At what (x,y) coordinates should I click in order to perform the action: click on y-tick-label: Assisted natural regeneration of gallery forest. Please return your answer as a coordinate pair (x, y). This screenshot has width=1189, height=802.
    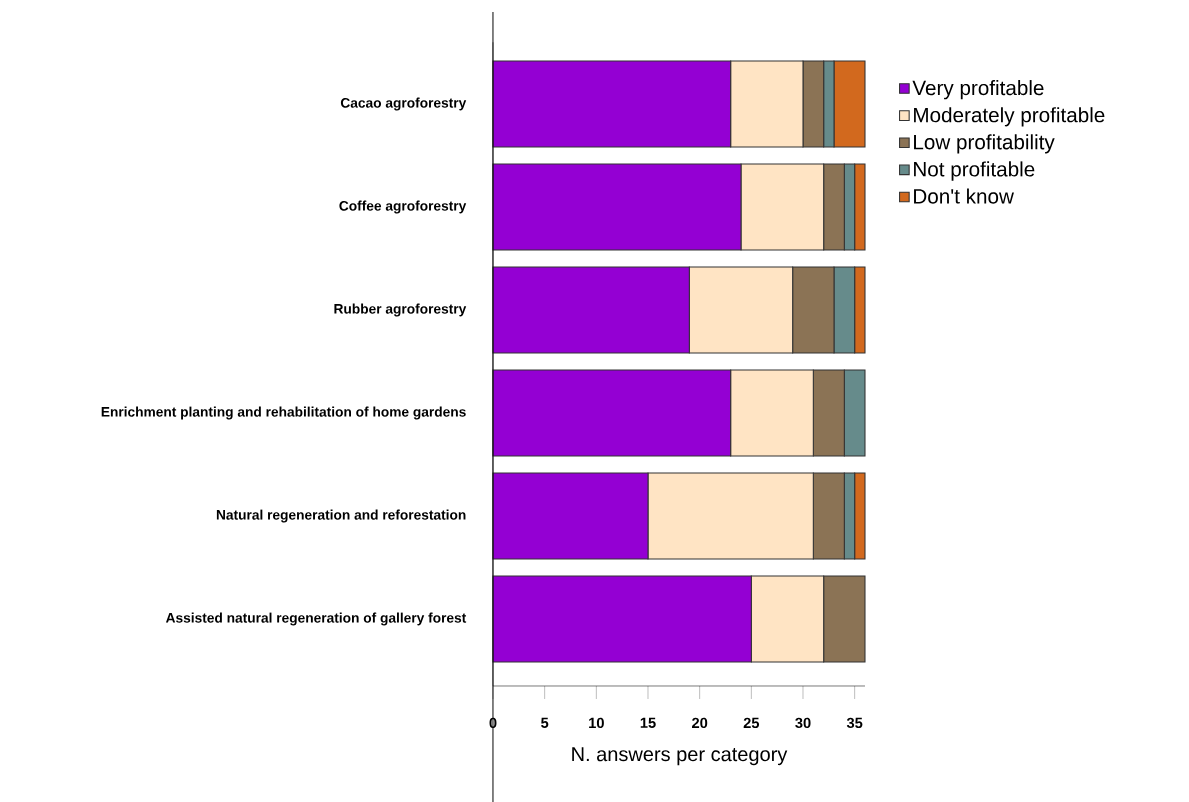
    Looking at the image, I should click on (316, 619).